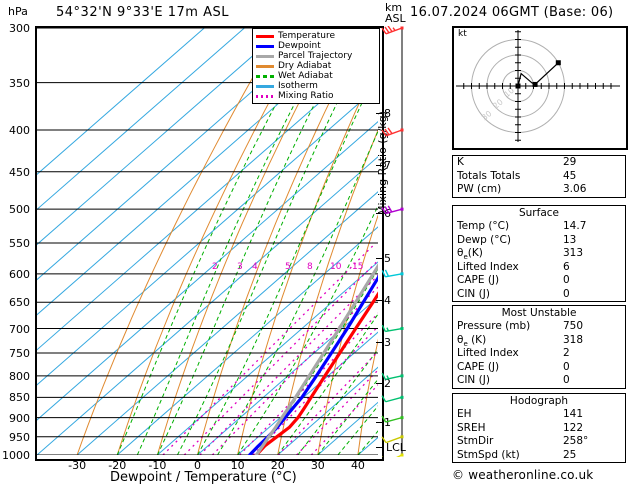 The width and height of the screenshot is (629, 486). I want to click on altitude-axis-unit-line1: km, so click(394, 7).